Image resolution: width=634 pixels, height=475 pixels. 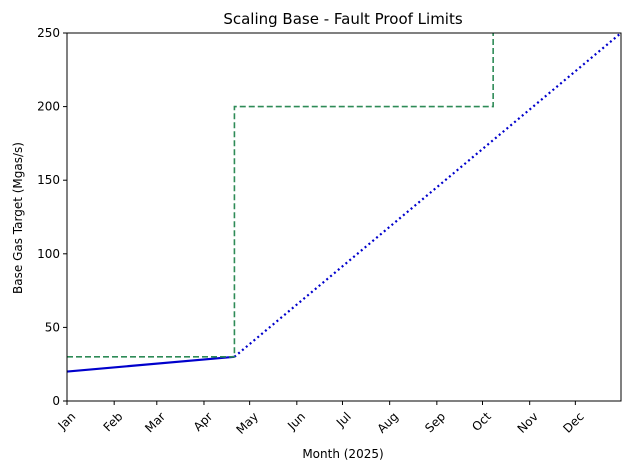 I want to click on chart-title: Scaling Base - Fault Proof Limits, so click(x=343, y=19).